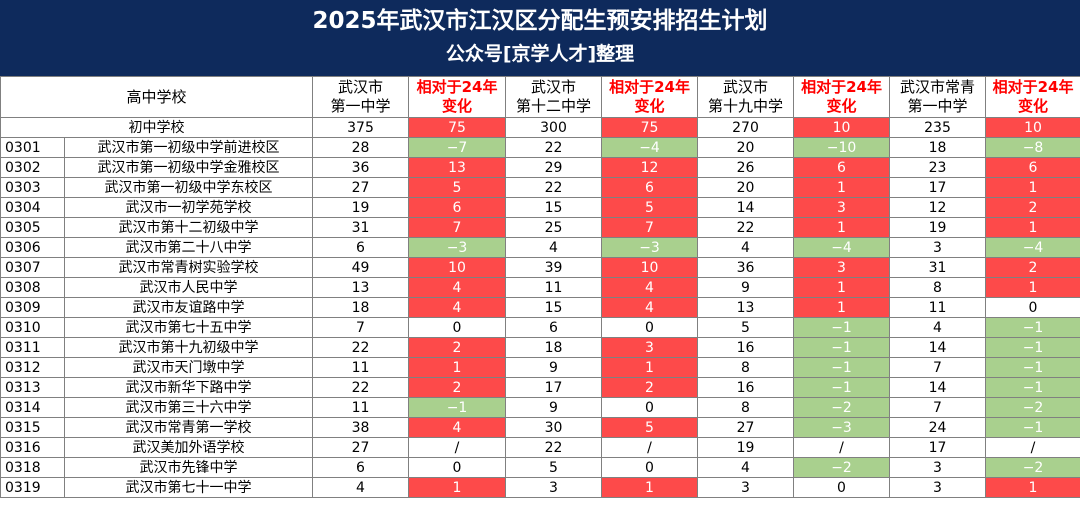  I want to click on table-row: 0313 武汉市新华下路中学 22 2 17 2 16 −1 14 −1, so click(540, 387).